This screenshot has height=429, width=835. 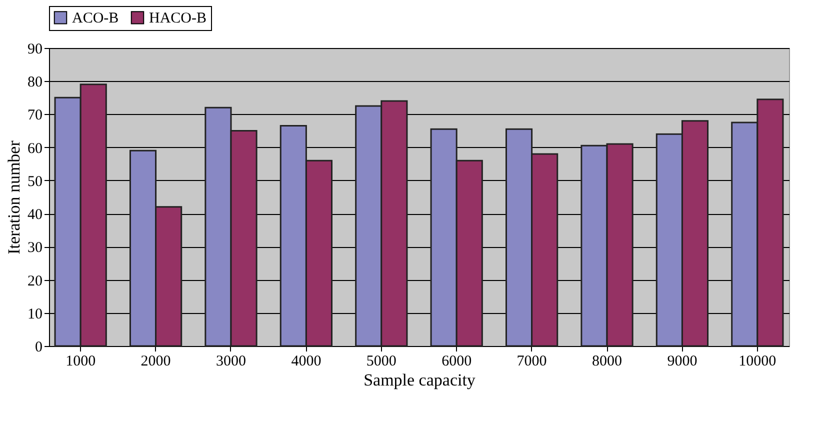 What do you see at coordinates (381, 362) in the screenshot?
I see `x-tick-label: 5000` at bounding box center [381, 362].